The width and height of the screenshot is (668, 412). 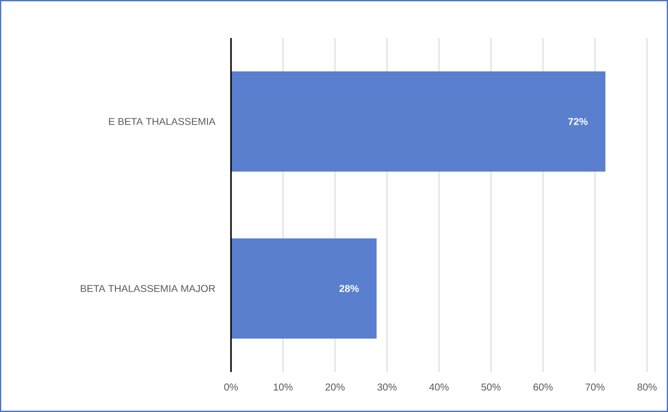 What do you see at coordinates (595, 387) in the screenshot?
I see `x-tick-label: 70%` at bounding box center [595, 387].